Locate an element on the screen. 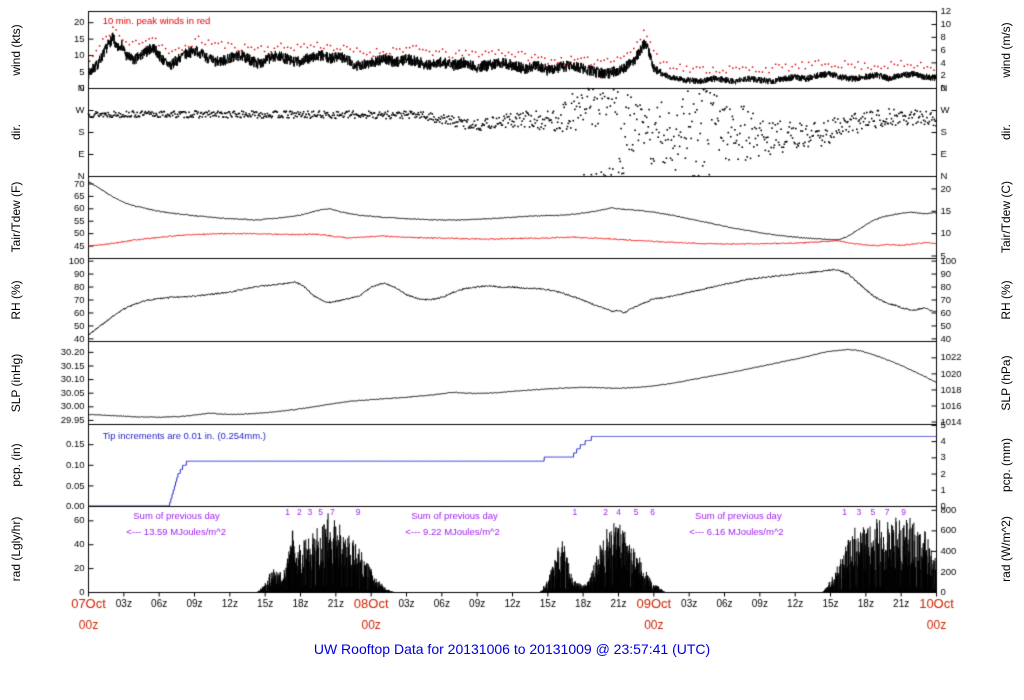 Image resolution: width=1024 pixels, height=700 pixels. y-axis-label-dir-left: dir. is located at coordinates (16, 132).